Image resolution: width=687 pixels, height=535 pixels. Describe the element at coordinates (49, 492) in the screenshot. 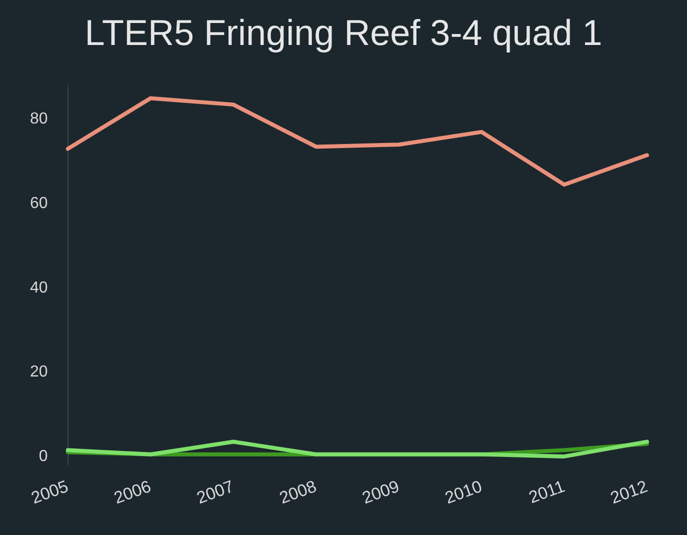

I see `x-tick-label: 2005` at that location.